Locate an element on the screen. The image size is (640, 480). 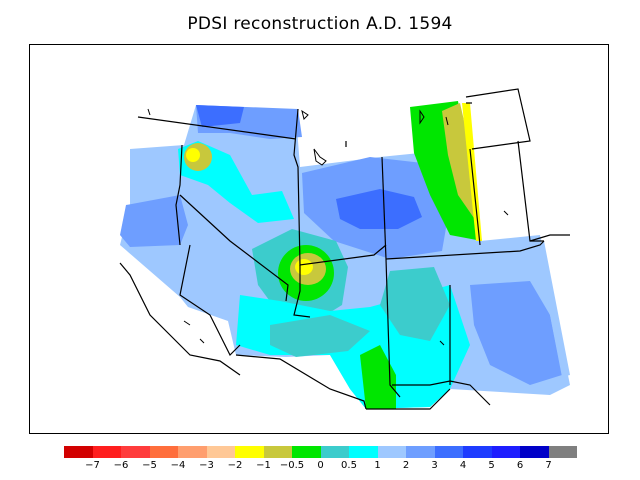
field-south-teal2 is located at coordinates (320, 336).